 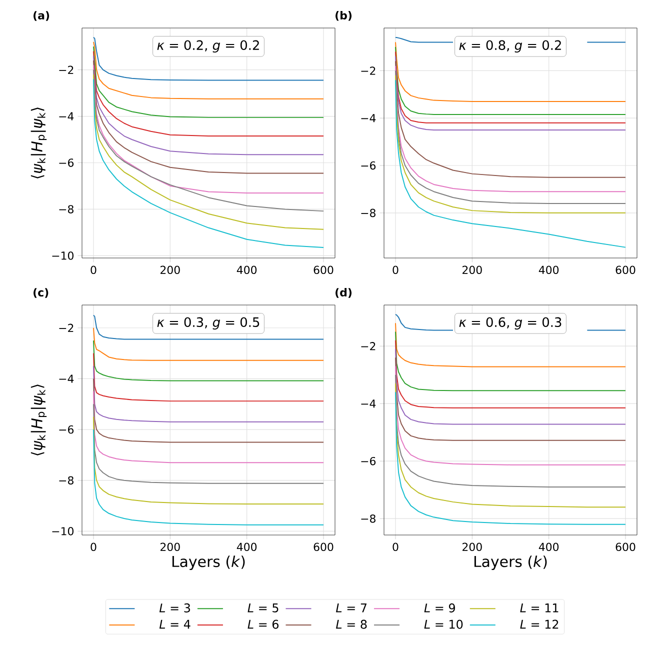 What do you see at coordinates (41, 293) in the screenshot?
I see `chart-title: (c)` at bounding box center [41, 293].